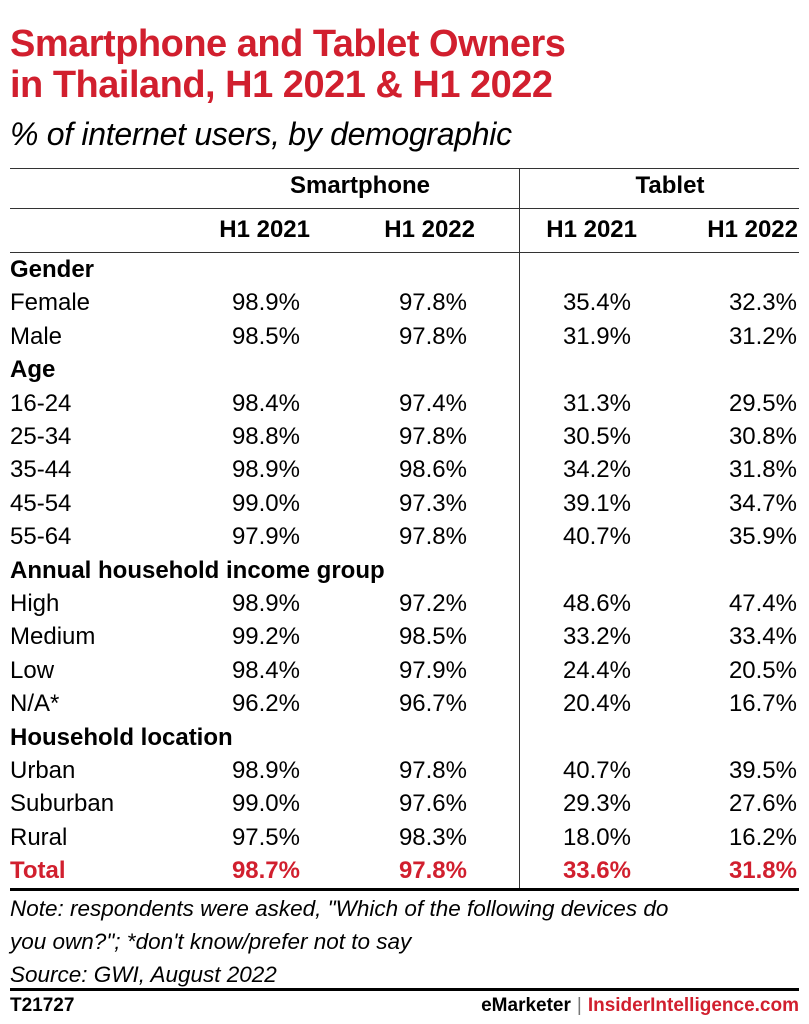 Image resolution: width=809 pixels, height=1024 pixels. What do you see at coordinates (596, 837) in the screenshot?
I see `cell-value: 18.0%` at bounding box center [596, 837].